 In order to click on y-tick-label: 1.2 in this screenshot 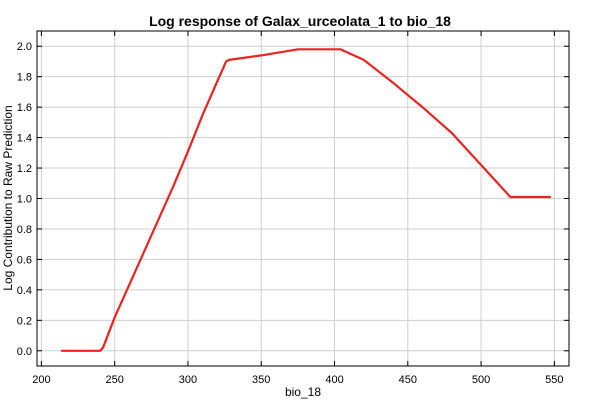, I will do `click(24, 169)`.